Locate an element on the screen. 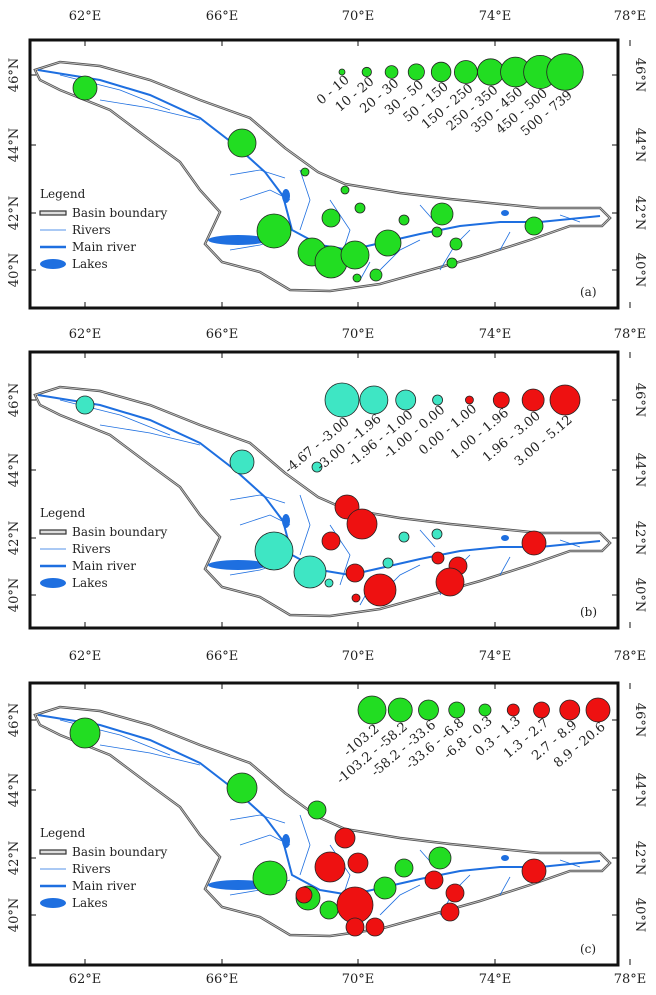  panel-label: (c) is located at coordinates (588, 949).